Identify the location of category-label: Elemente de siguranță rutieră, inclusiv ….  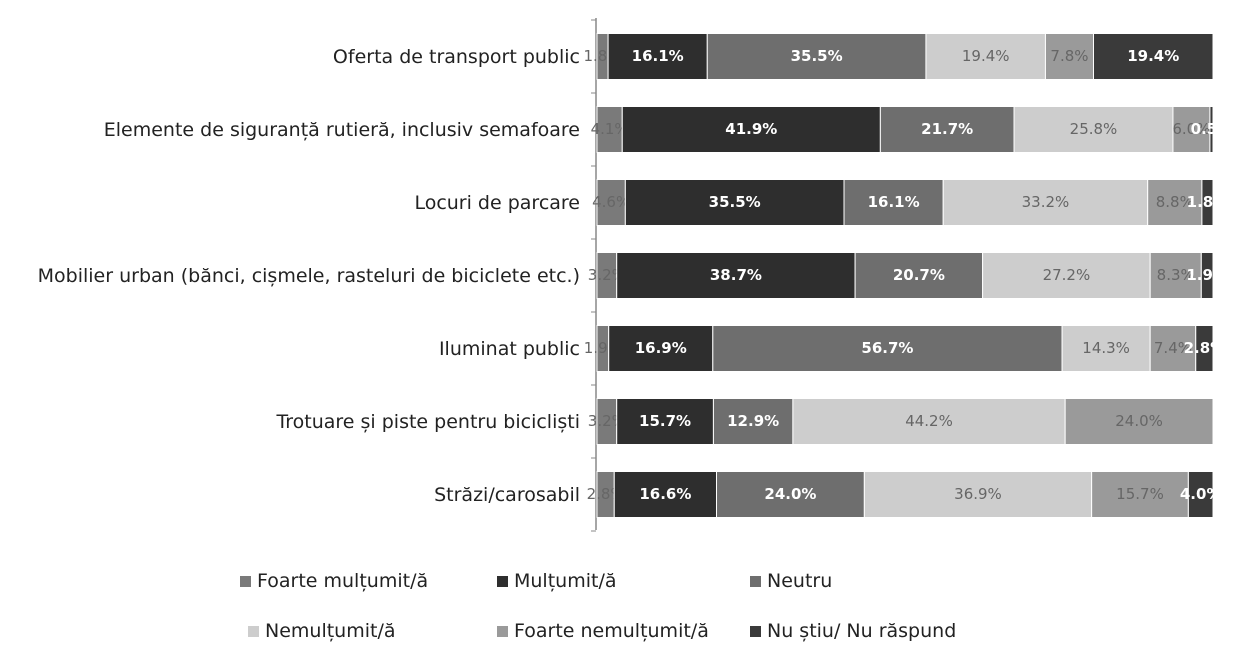
(341, 129).